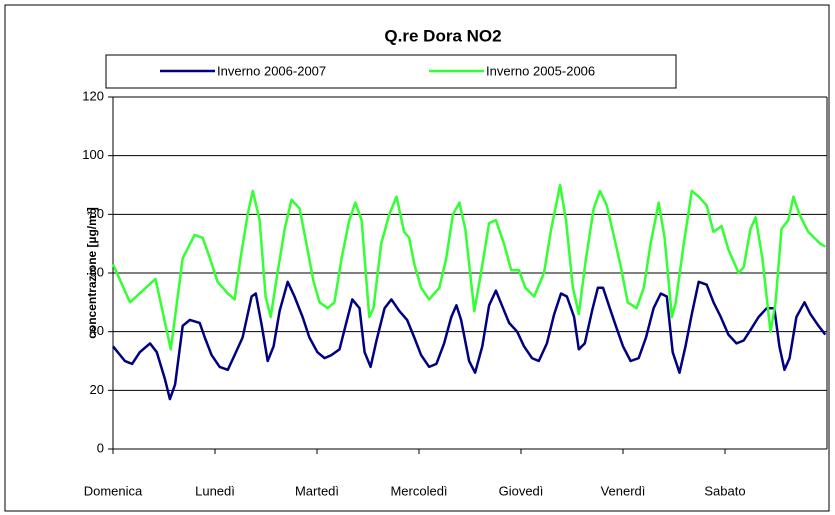  I want to click on y-tick-label: 60, so click(97, 271).